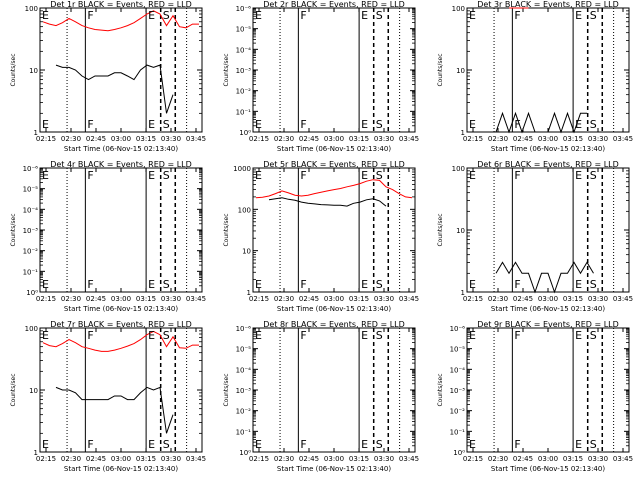 The image size is (640, 480). I want to click on y-tick-label: 10⁻⁵, so click(458, 350).